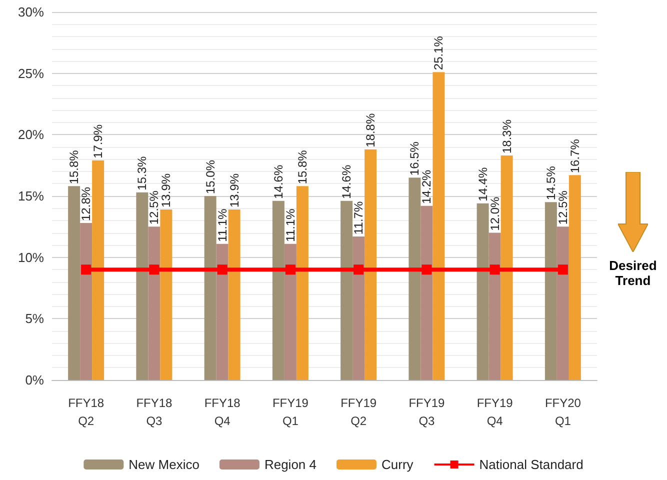 This screenshot has height=480, width=667. What do you see at coordinates (86, 203) in the screenshot?
I see `data-label: 12.8%` at bounding box center [86, 203].